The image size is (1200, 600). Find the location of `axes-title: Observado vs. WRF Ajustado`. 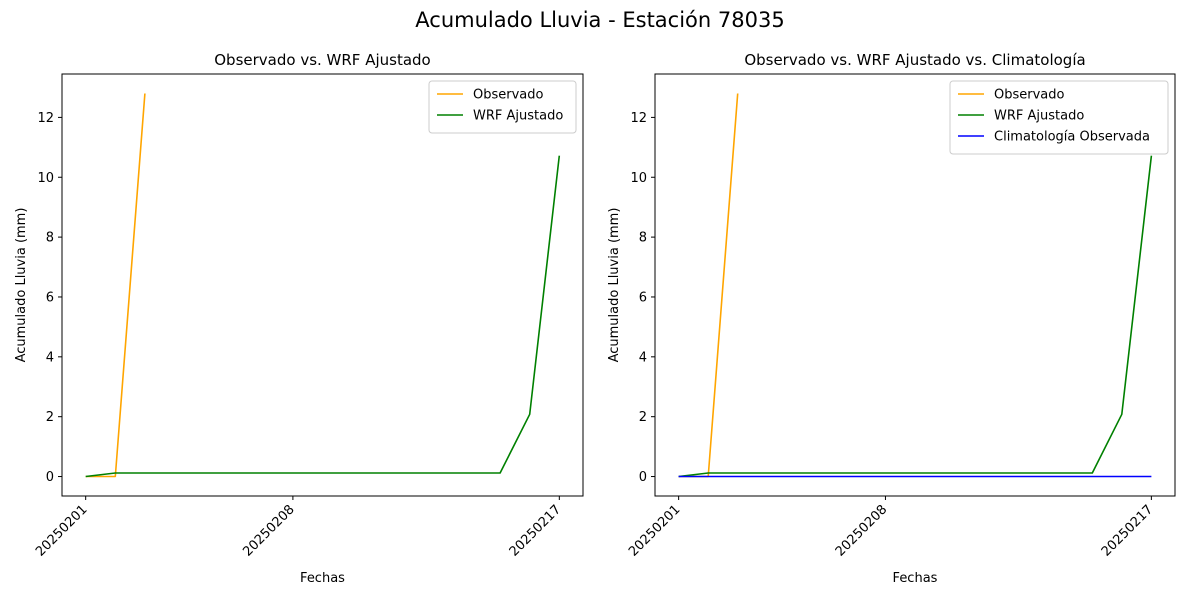

axes-title: Observado vs. WRF Ajustado is located at coordinates (322, 60).